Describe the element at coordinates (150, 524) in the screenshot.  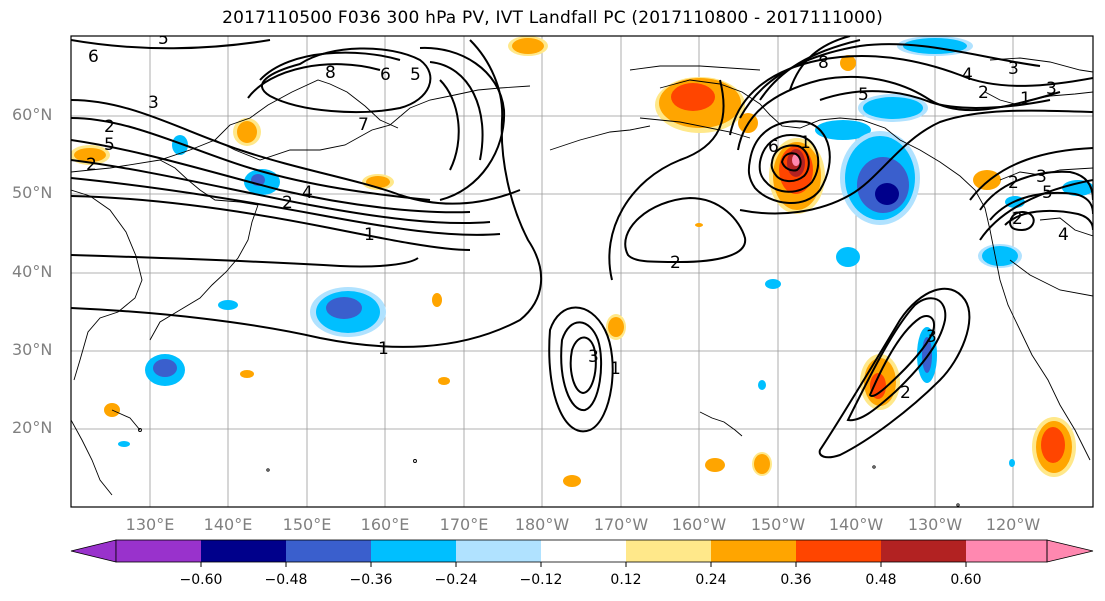
I see `lon-label-130e: 130°E` at that location.